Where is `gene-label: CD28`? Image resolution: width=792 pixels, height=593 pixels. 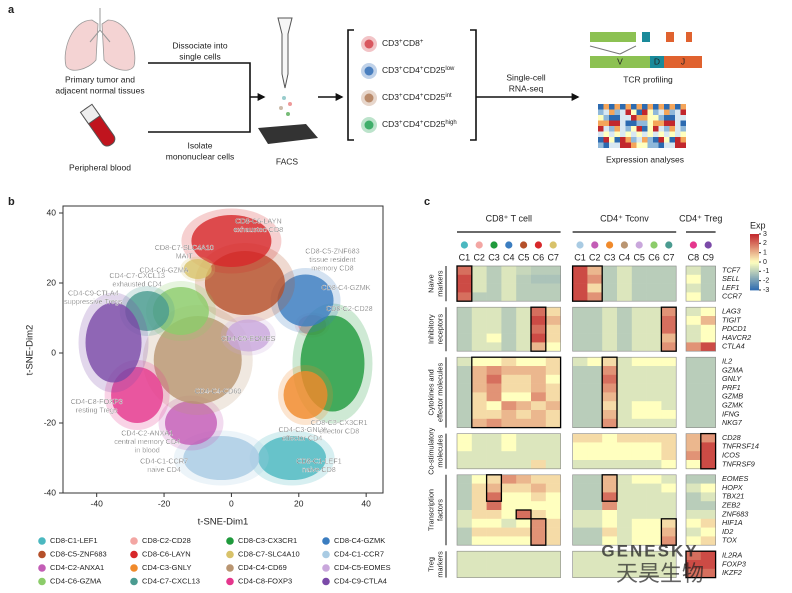
gene-label: CD28 is located at coordinates (732, 437).